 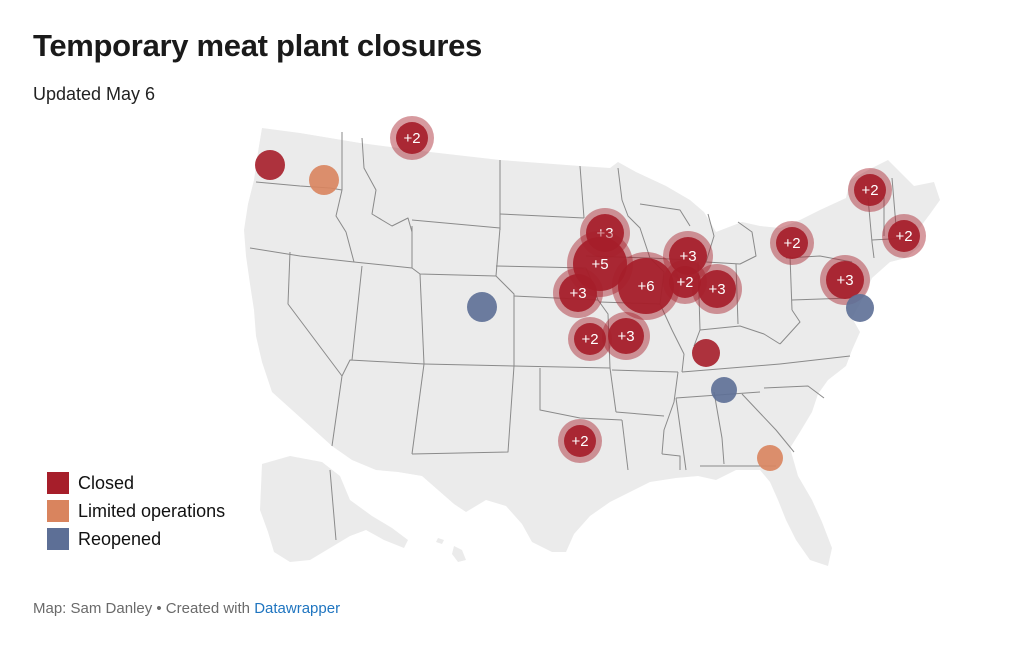 What do you see at coordinates (387, 185) in the screenshot?
I see `border-id-mt` at bounding box center [387, 185].